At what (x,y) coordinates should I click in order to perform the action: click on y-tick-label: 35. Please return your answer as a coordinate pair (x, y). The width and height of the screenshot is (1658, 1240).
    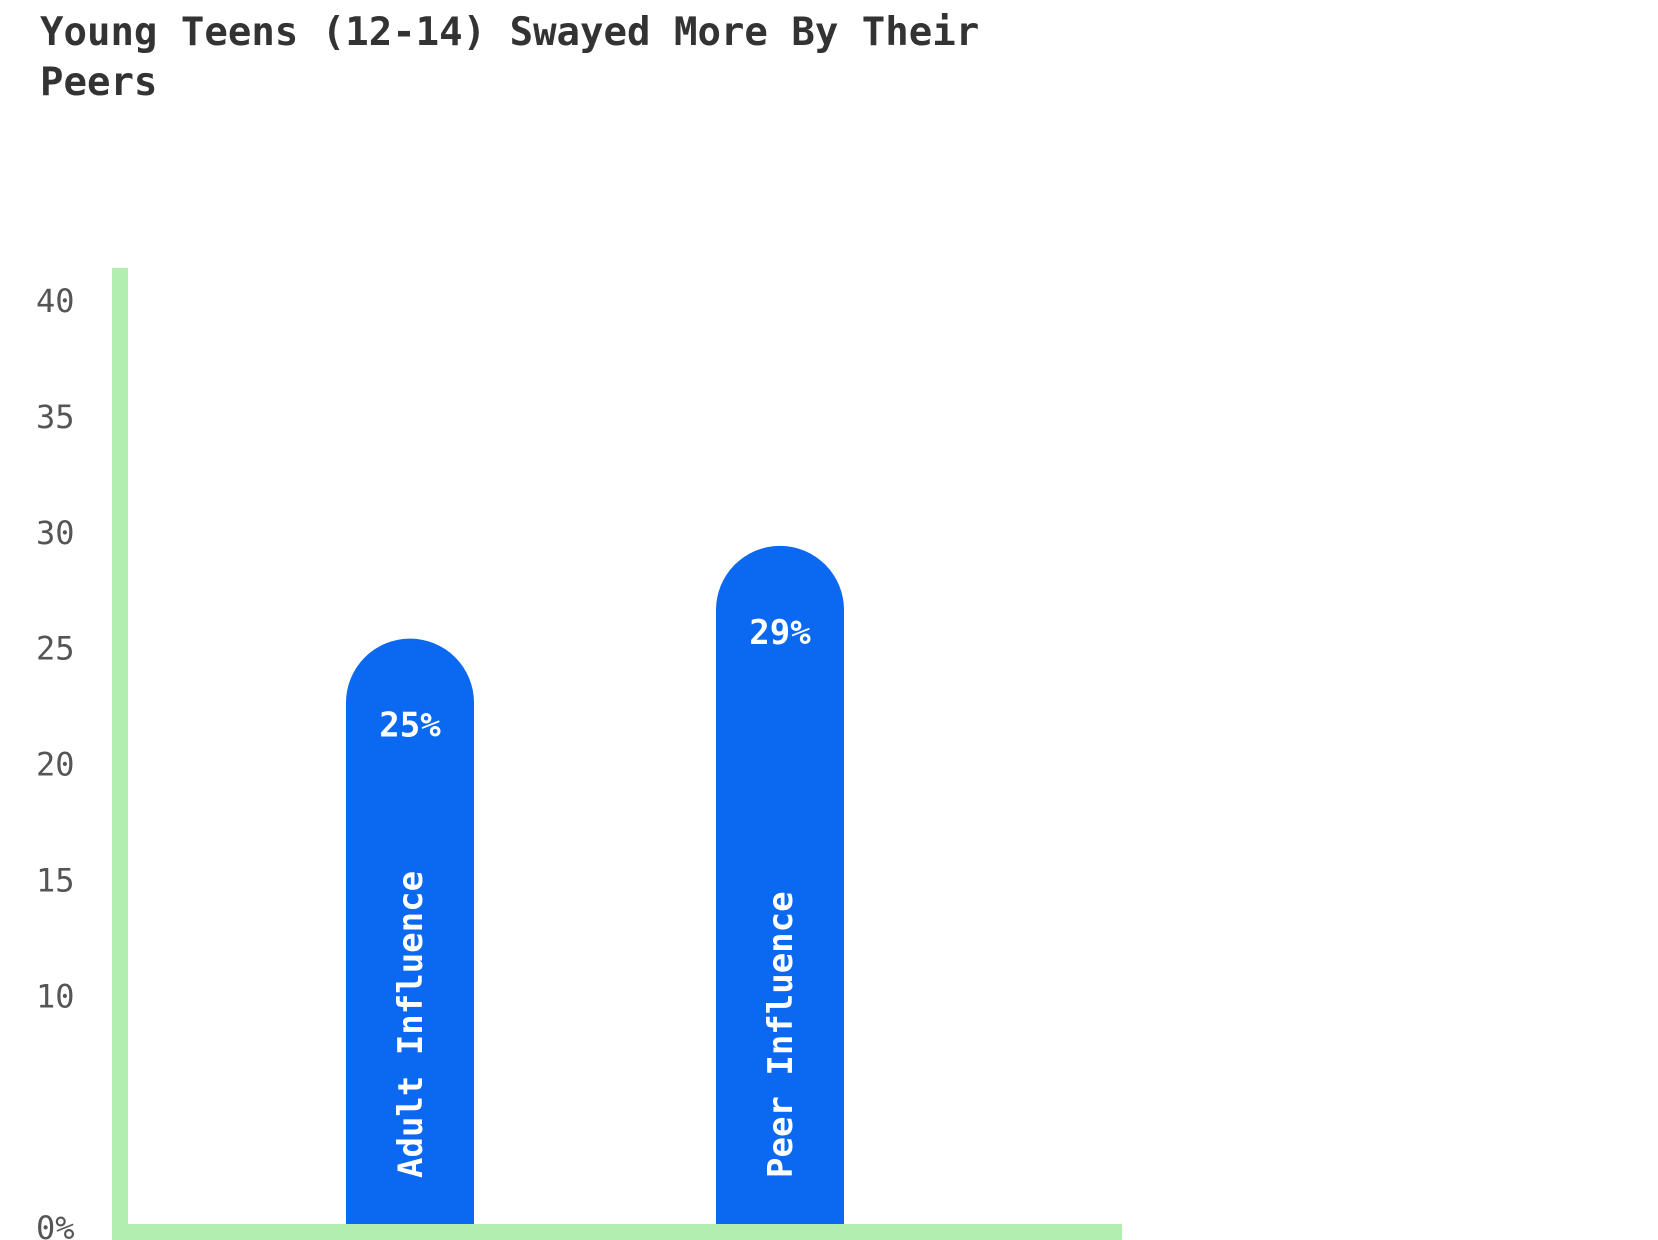
    Looking at the image, I should click on (55, 417).